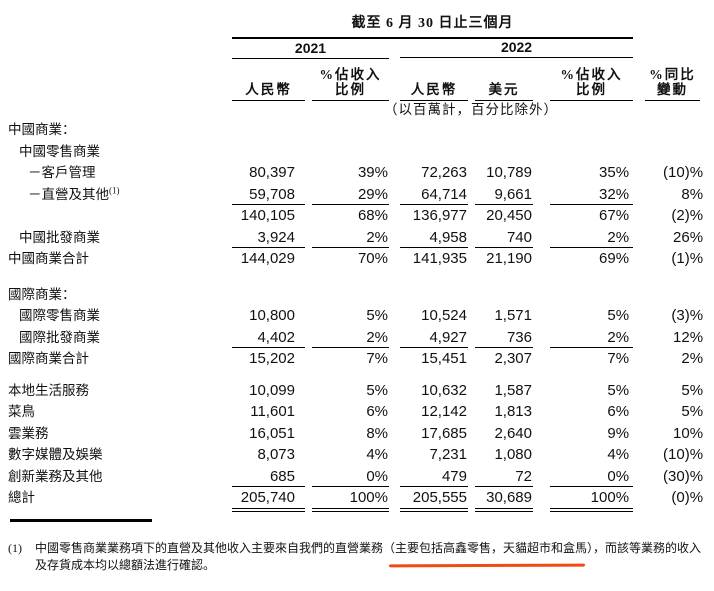 The height and width of the screenshot is (591, 714). What do you see at coordinates (272, 315) in the screenshot?
I see `value-cell: 10,800` at bounding box center [272, 315].